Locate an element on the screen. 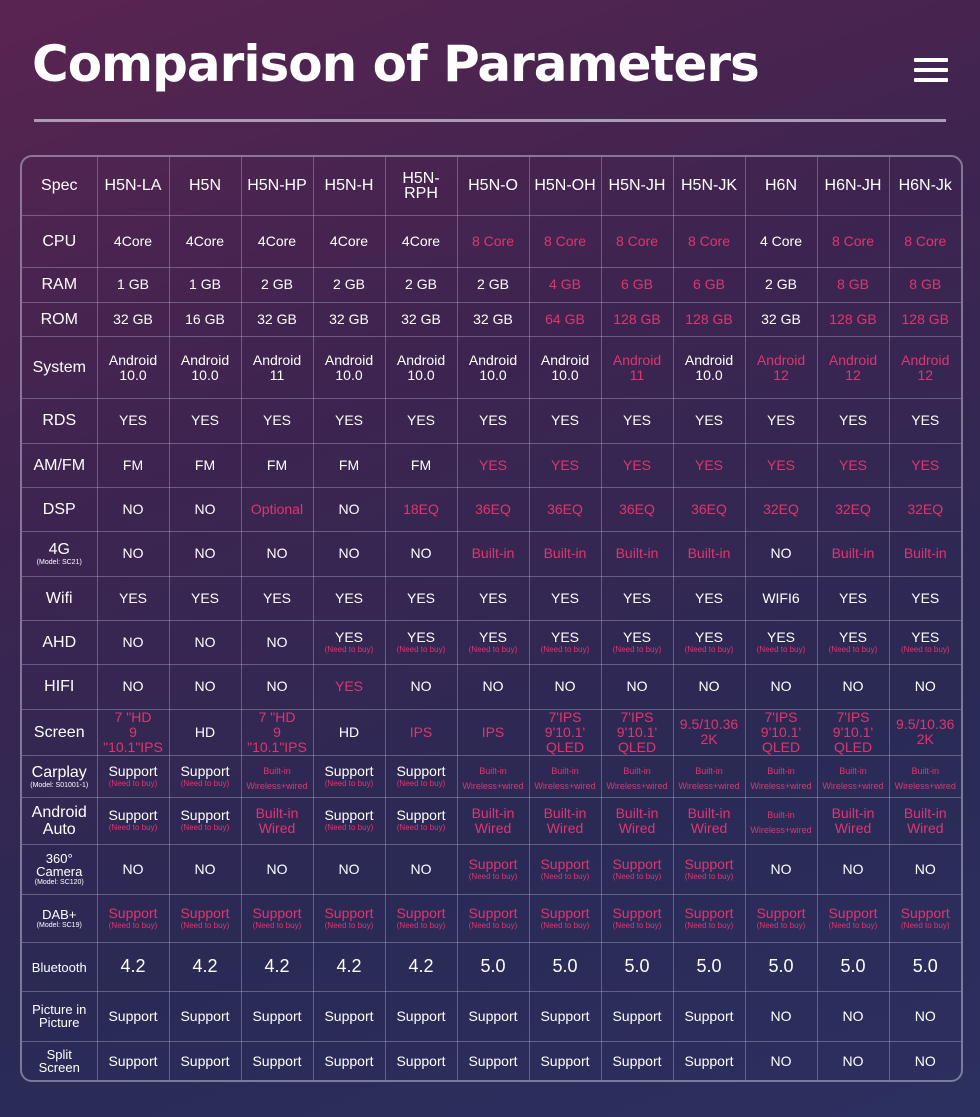 This screenshot has width=980, height=1117. table-row: RDS YES YES YES YES YES YES YES YES YES YES YES YES is located at coordinates (491, 421).